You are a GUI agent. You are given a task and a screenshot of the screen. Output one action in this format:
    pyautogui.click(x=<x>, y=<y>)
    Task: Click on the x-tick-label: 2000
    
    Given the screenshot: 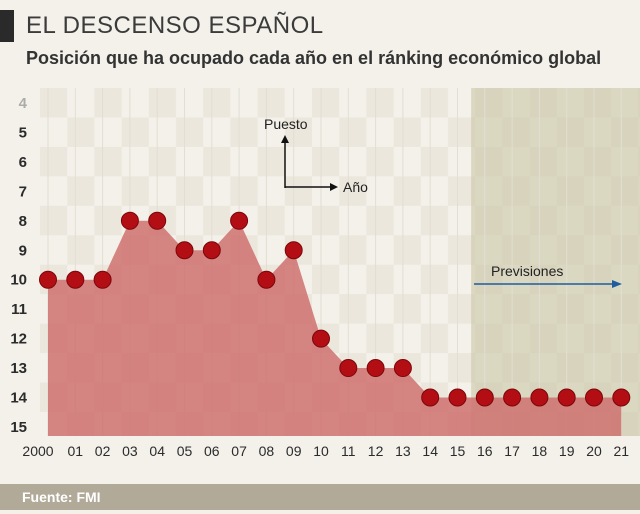 What is the action you would take?
    pyautogui.click(x=37, y=451)
    